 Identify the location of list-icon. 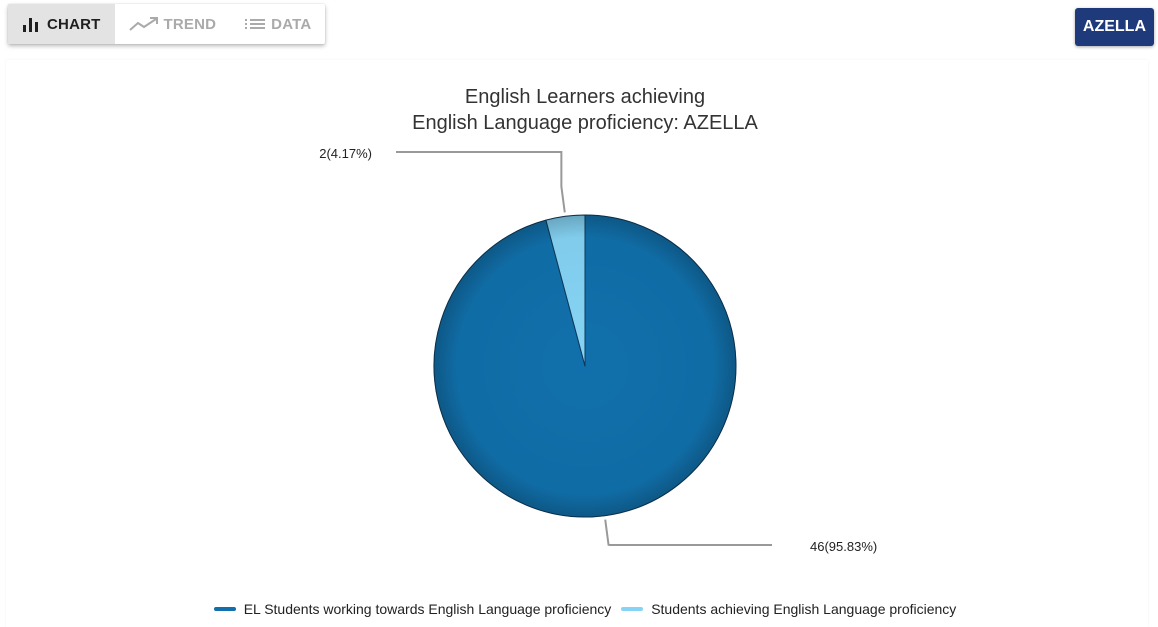
(255, 24).